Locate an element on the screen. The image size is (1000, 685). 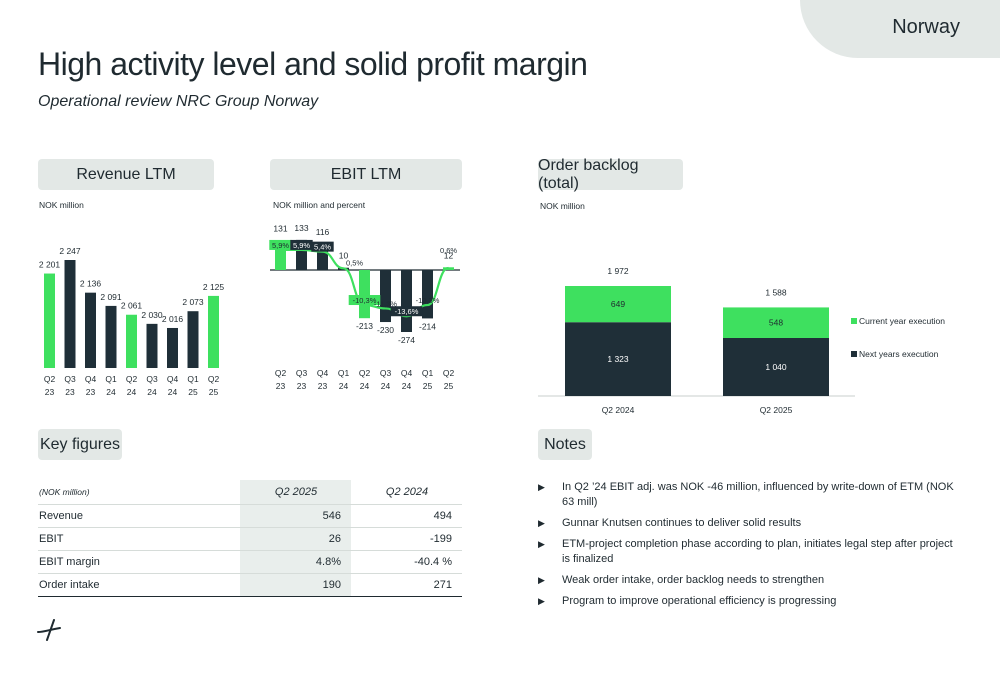
ebit-unit-label: NOK million and percent is located at coordinates (319, 205).